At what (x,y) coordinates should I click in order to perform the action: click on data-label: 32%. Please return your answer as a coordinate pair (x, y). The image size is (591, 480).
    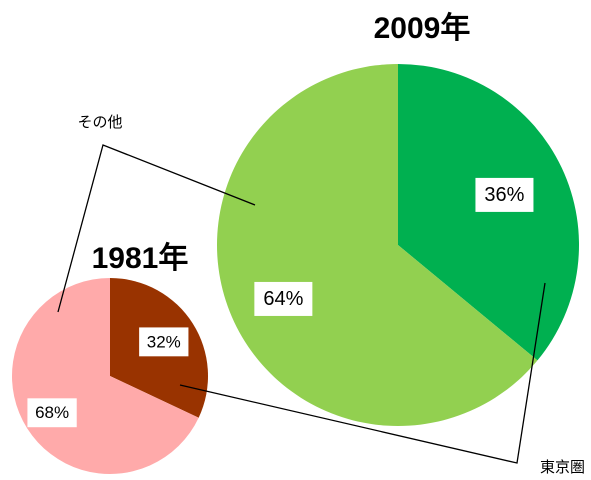
    Looking at the image, I should click on (164, 341).